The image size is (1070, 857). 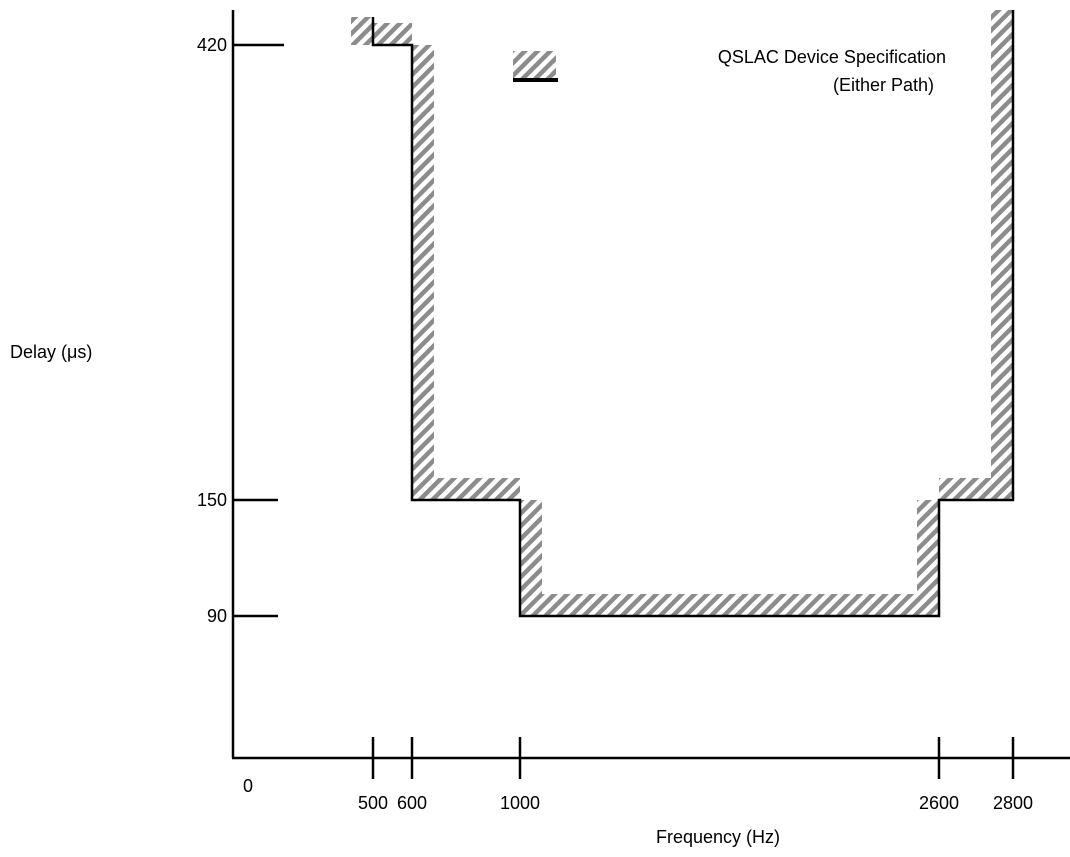 I want to click on y-axis-label: Delay (μs), so click(x=51, y=352).